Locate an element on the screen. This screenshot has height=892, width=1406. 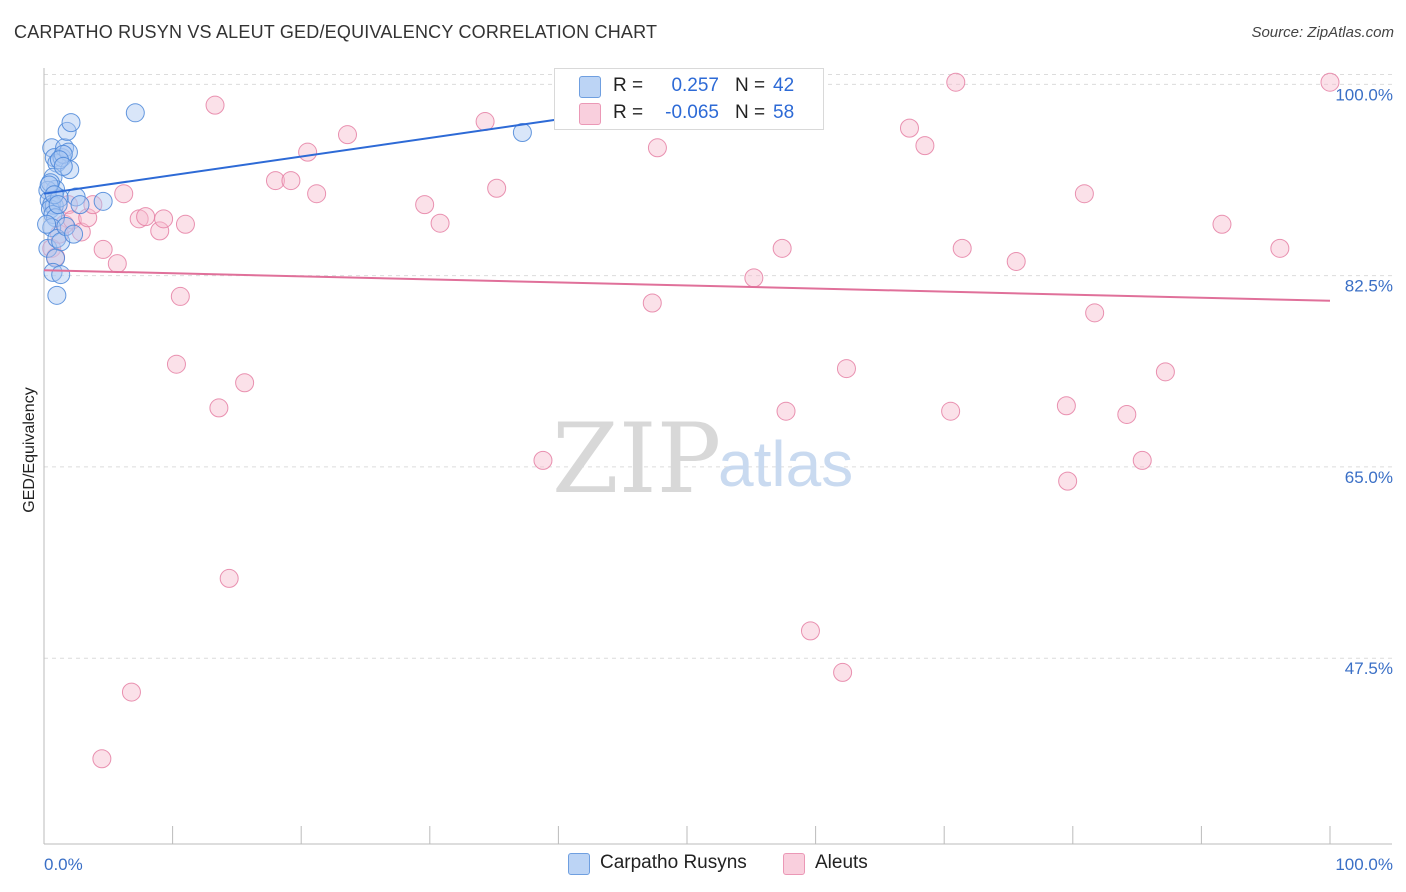
n-value: 42 is located at coordinates (784, 85).